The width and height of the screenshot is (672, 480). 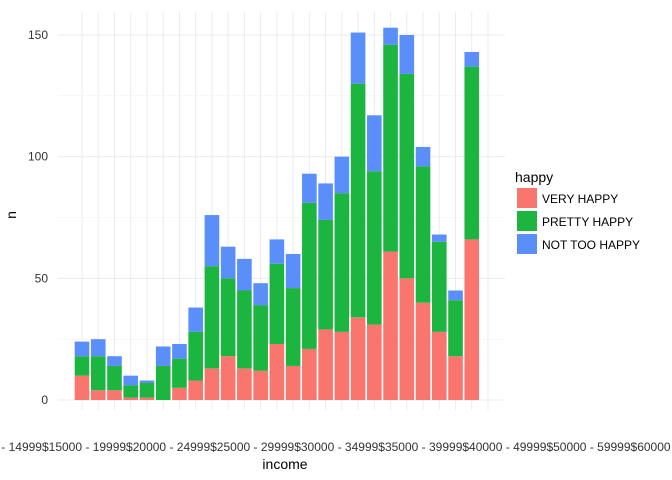 I want to click on legend-label: NOT TOO HAPPY, so click(x=591, y=245).